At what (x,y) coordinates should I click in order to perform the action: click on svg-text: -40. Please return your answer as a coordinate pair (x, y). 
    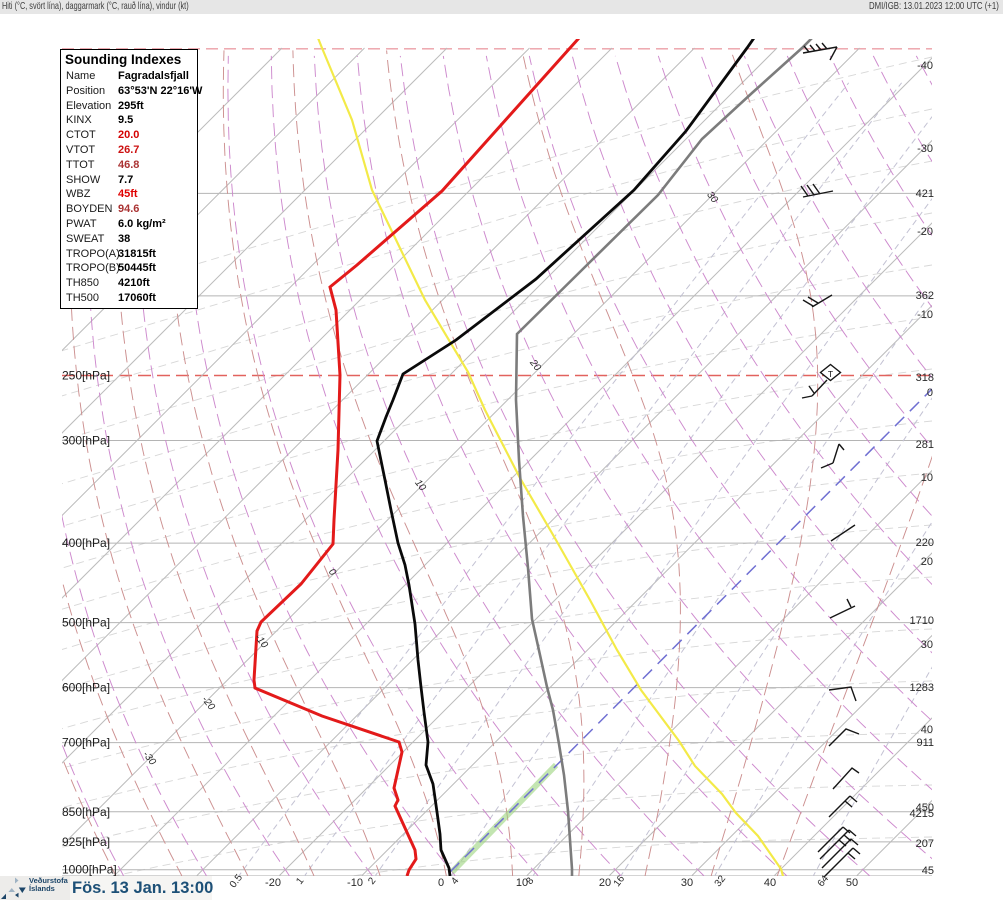
    Looking at the image, I should click on (925, 66).